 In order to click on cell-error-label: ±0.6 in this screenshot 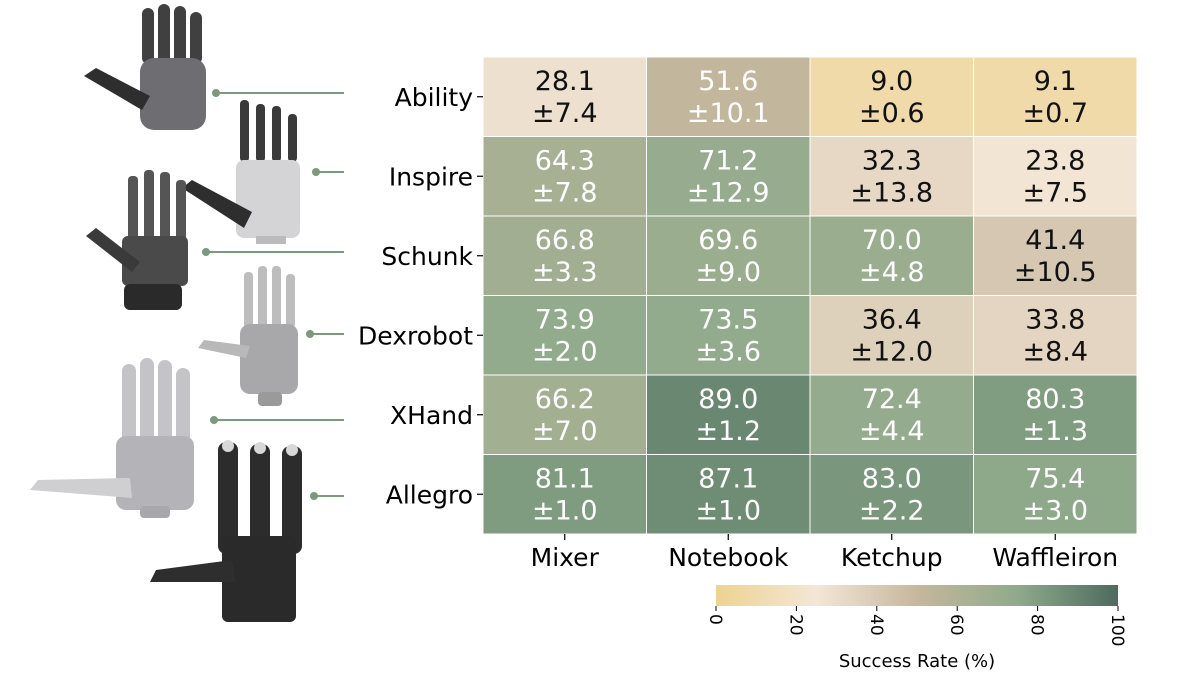, I will do `click(892, 113)`.